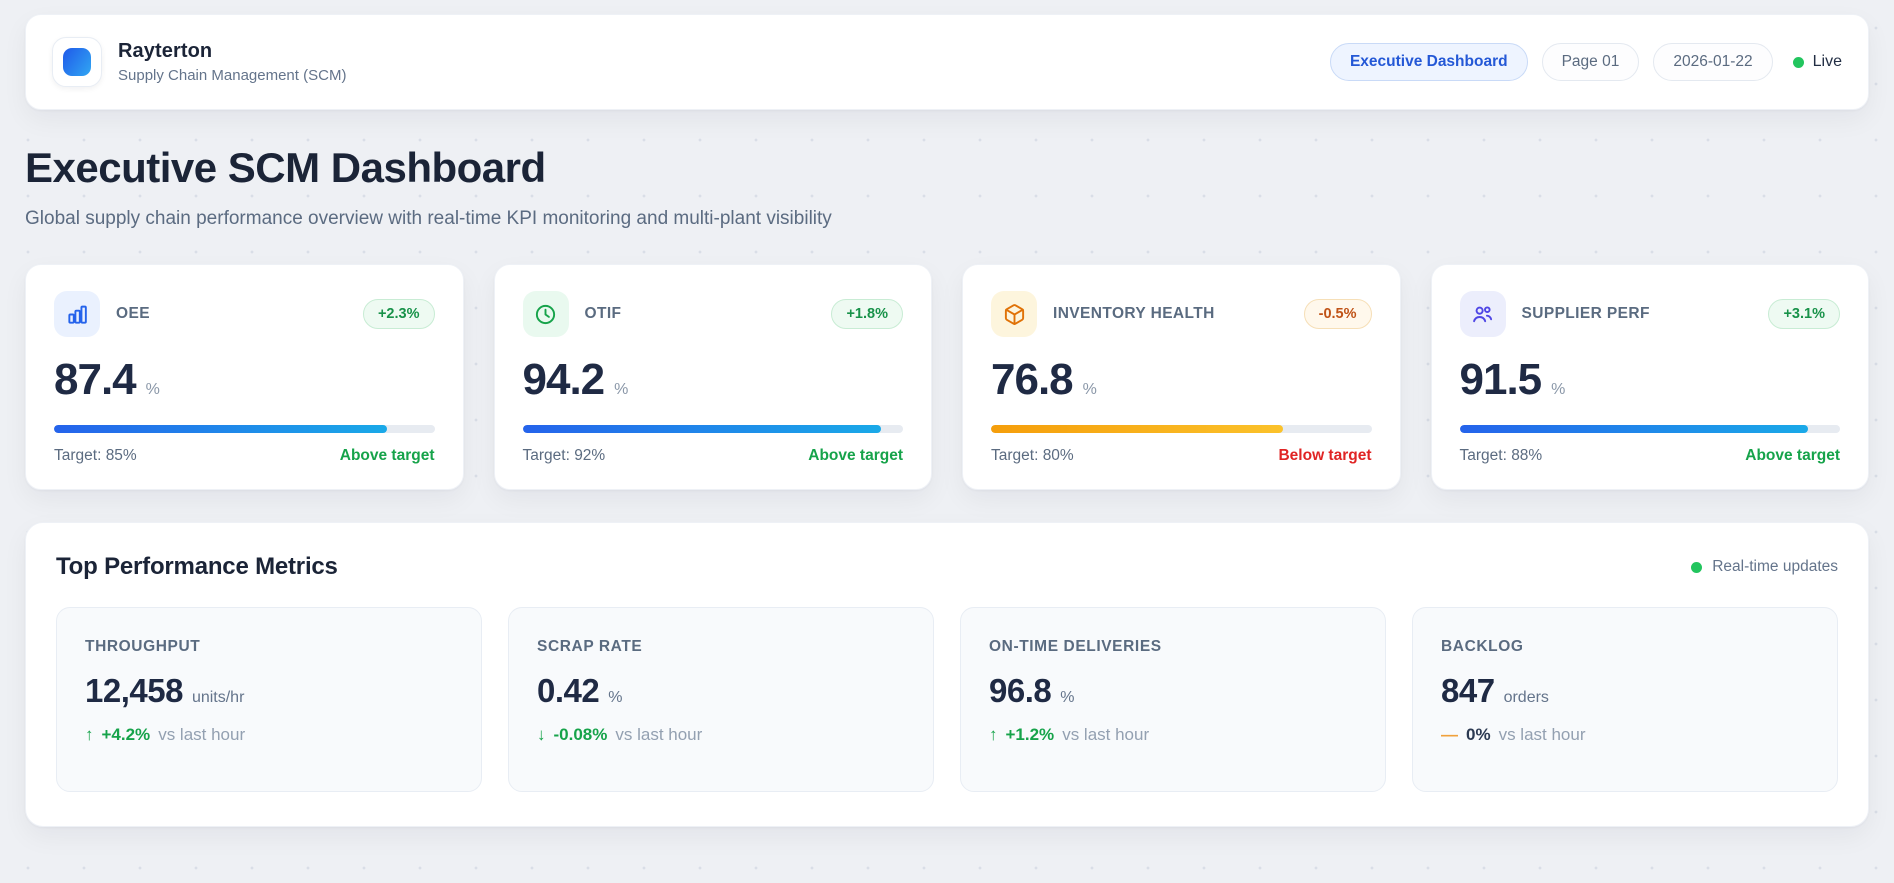  I want to click on date-pill: 2026-01-22, so click(1713, 62).